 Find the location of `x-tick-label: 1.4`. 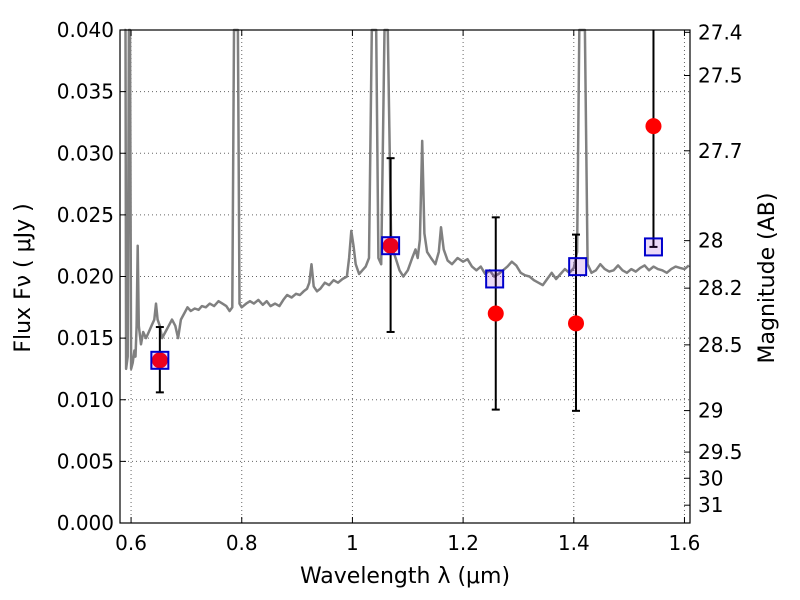

x-tick-label: 1.4 is located at coordinates (574, 543).